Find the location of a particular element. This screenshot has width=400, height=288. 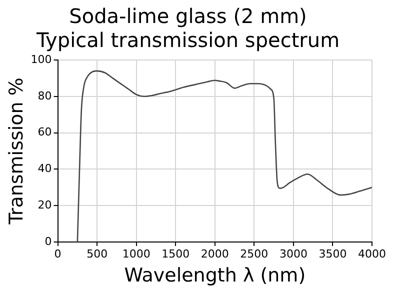

y-tick-label: 80 is located at coordinates (45, 95).